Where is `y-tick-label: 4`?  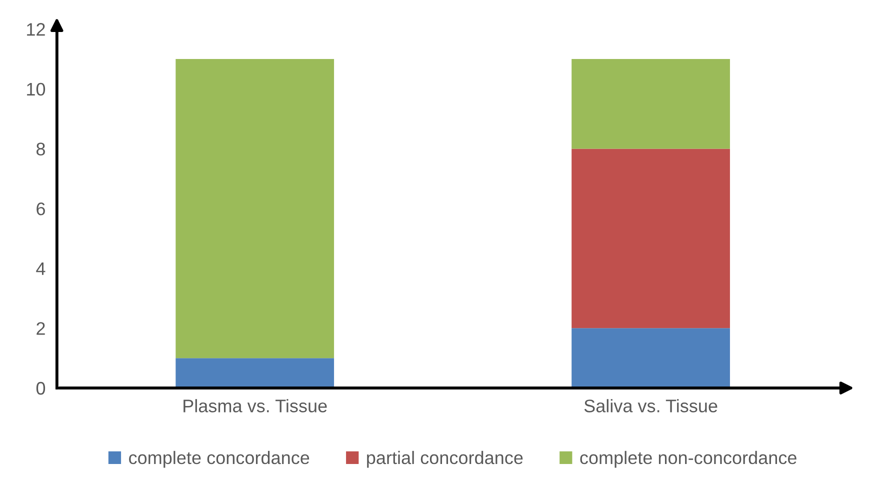 y-tick-label: 4 is located at coordinates (41, 268).